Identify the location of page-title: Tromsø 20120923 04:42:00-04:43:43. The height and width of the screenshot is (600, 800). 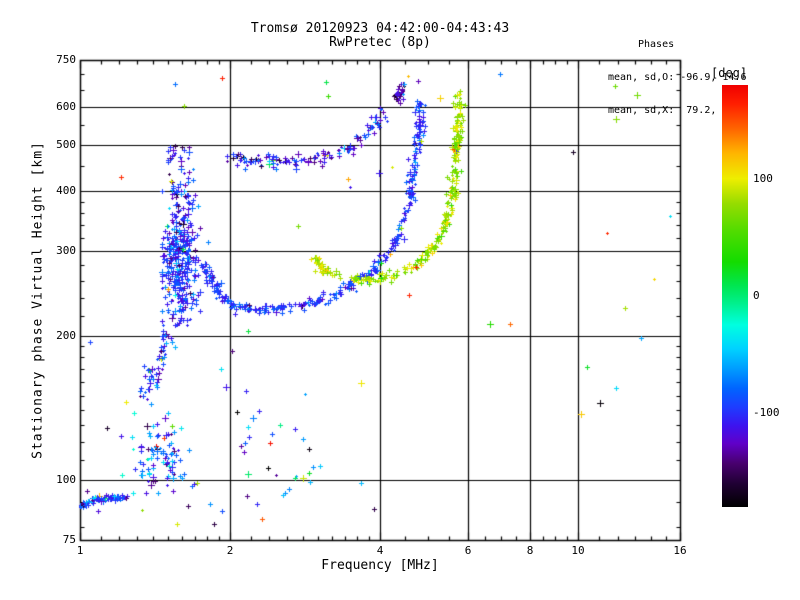
(380, 28).